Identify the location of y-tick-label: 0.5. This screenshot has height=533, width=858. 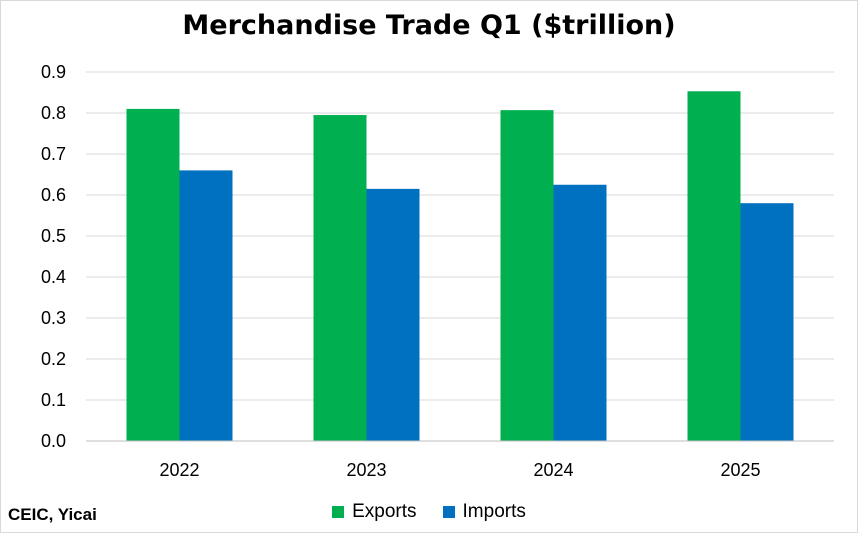
(53, 236).